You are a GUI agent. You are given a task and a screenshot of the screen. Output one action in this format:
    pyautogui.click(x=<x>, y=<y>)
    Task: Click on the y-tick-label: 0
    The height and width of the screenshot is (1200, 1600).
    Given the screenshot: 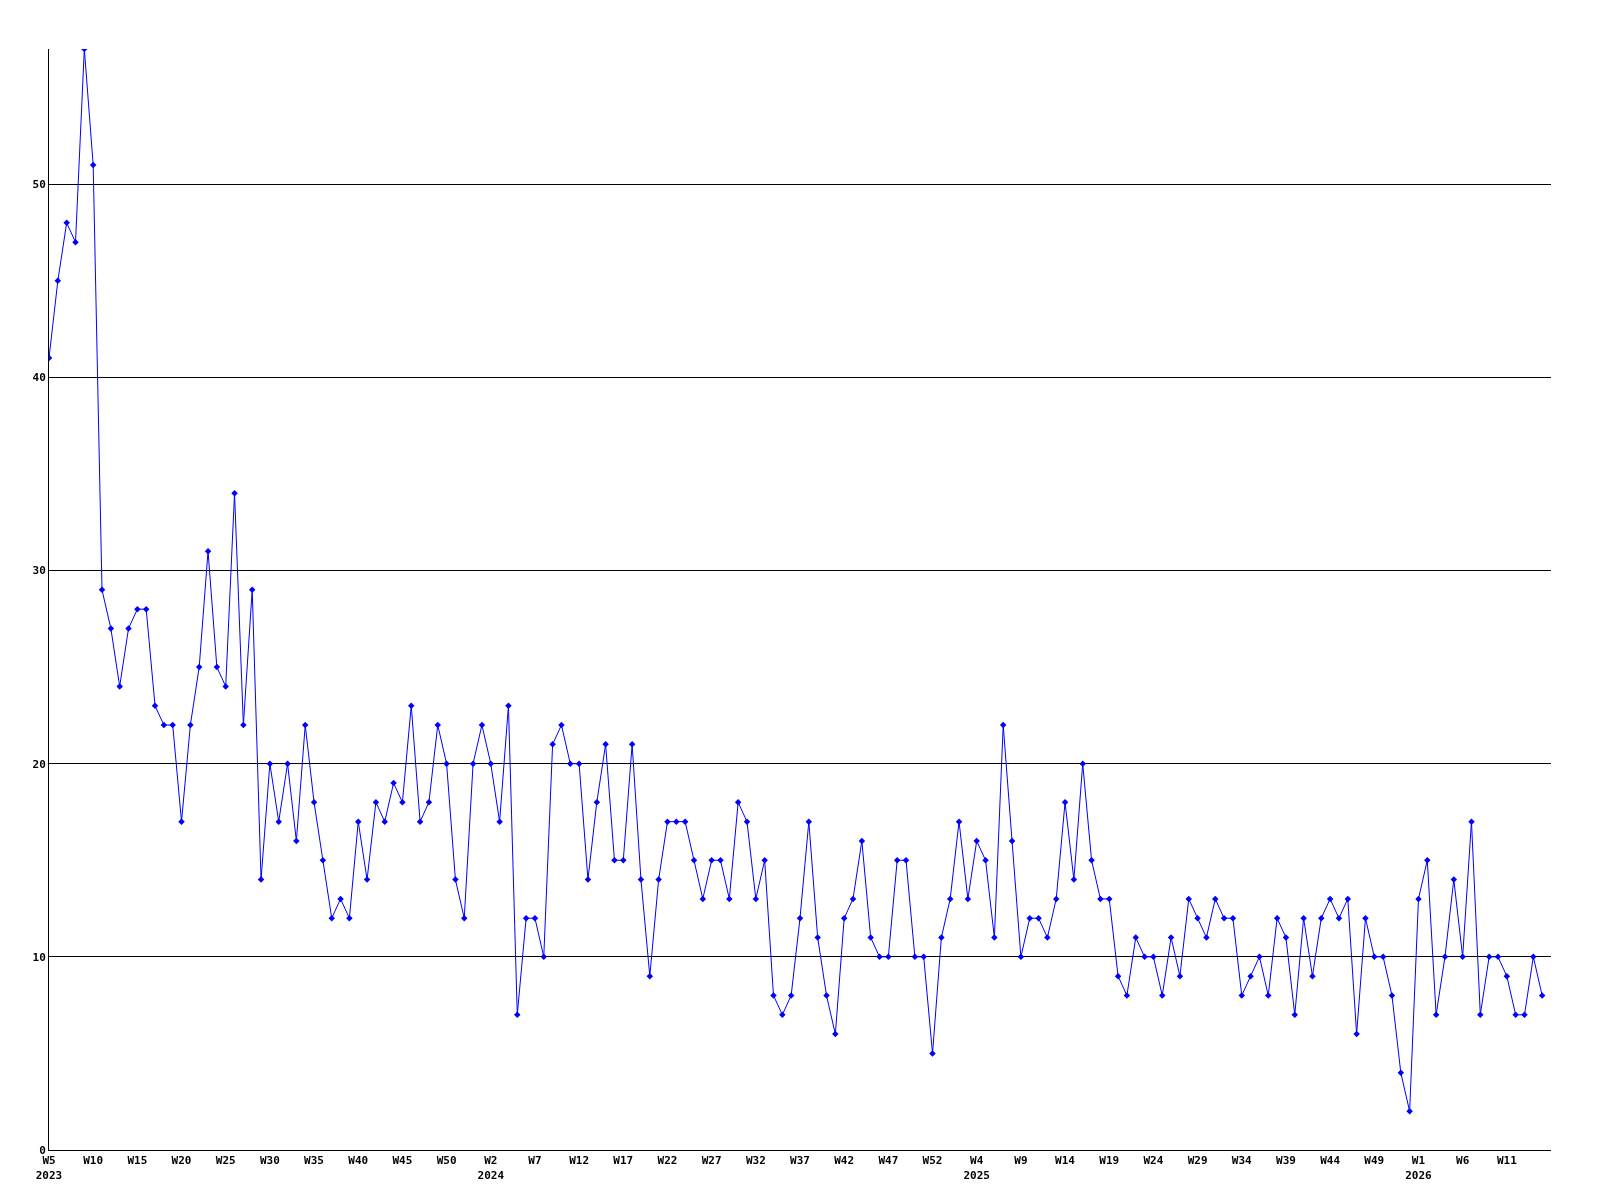 What is the action you would take?
    pyautogui.click(x=42, y=1150)
    